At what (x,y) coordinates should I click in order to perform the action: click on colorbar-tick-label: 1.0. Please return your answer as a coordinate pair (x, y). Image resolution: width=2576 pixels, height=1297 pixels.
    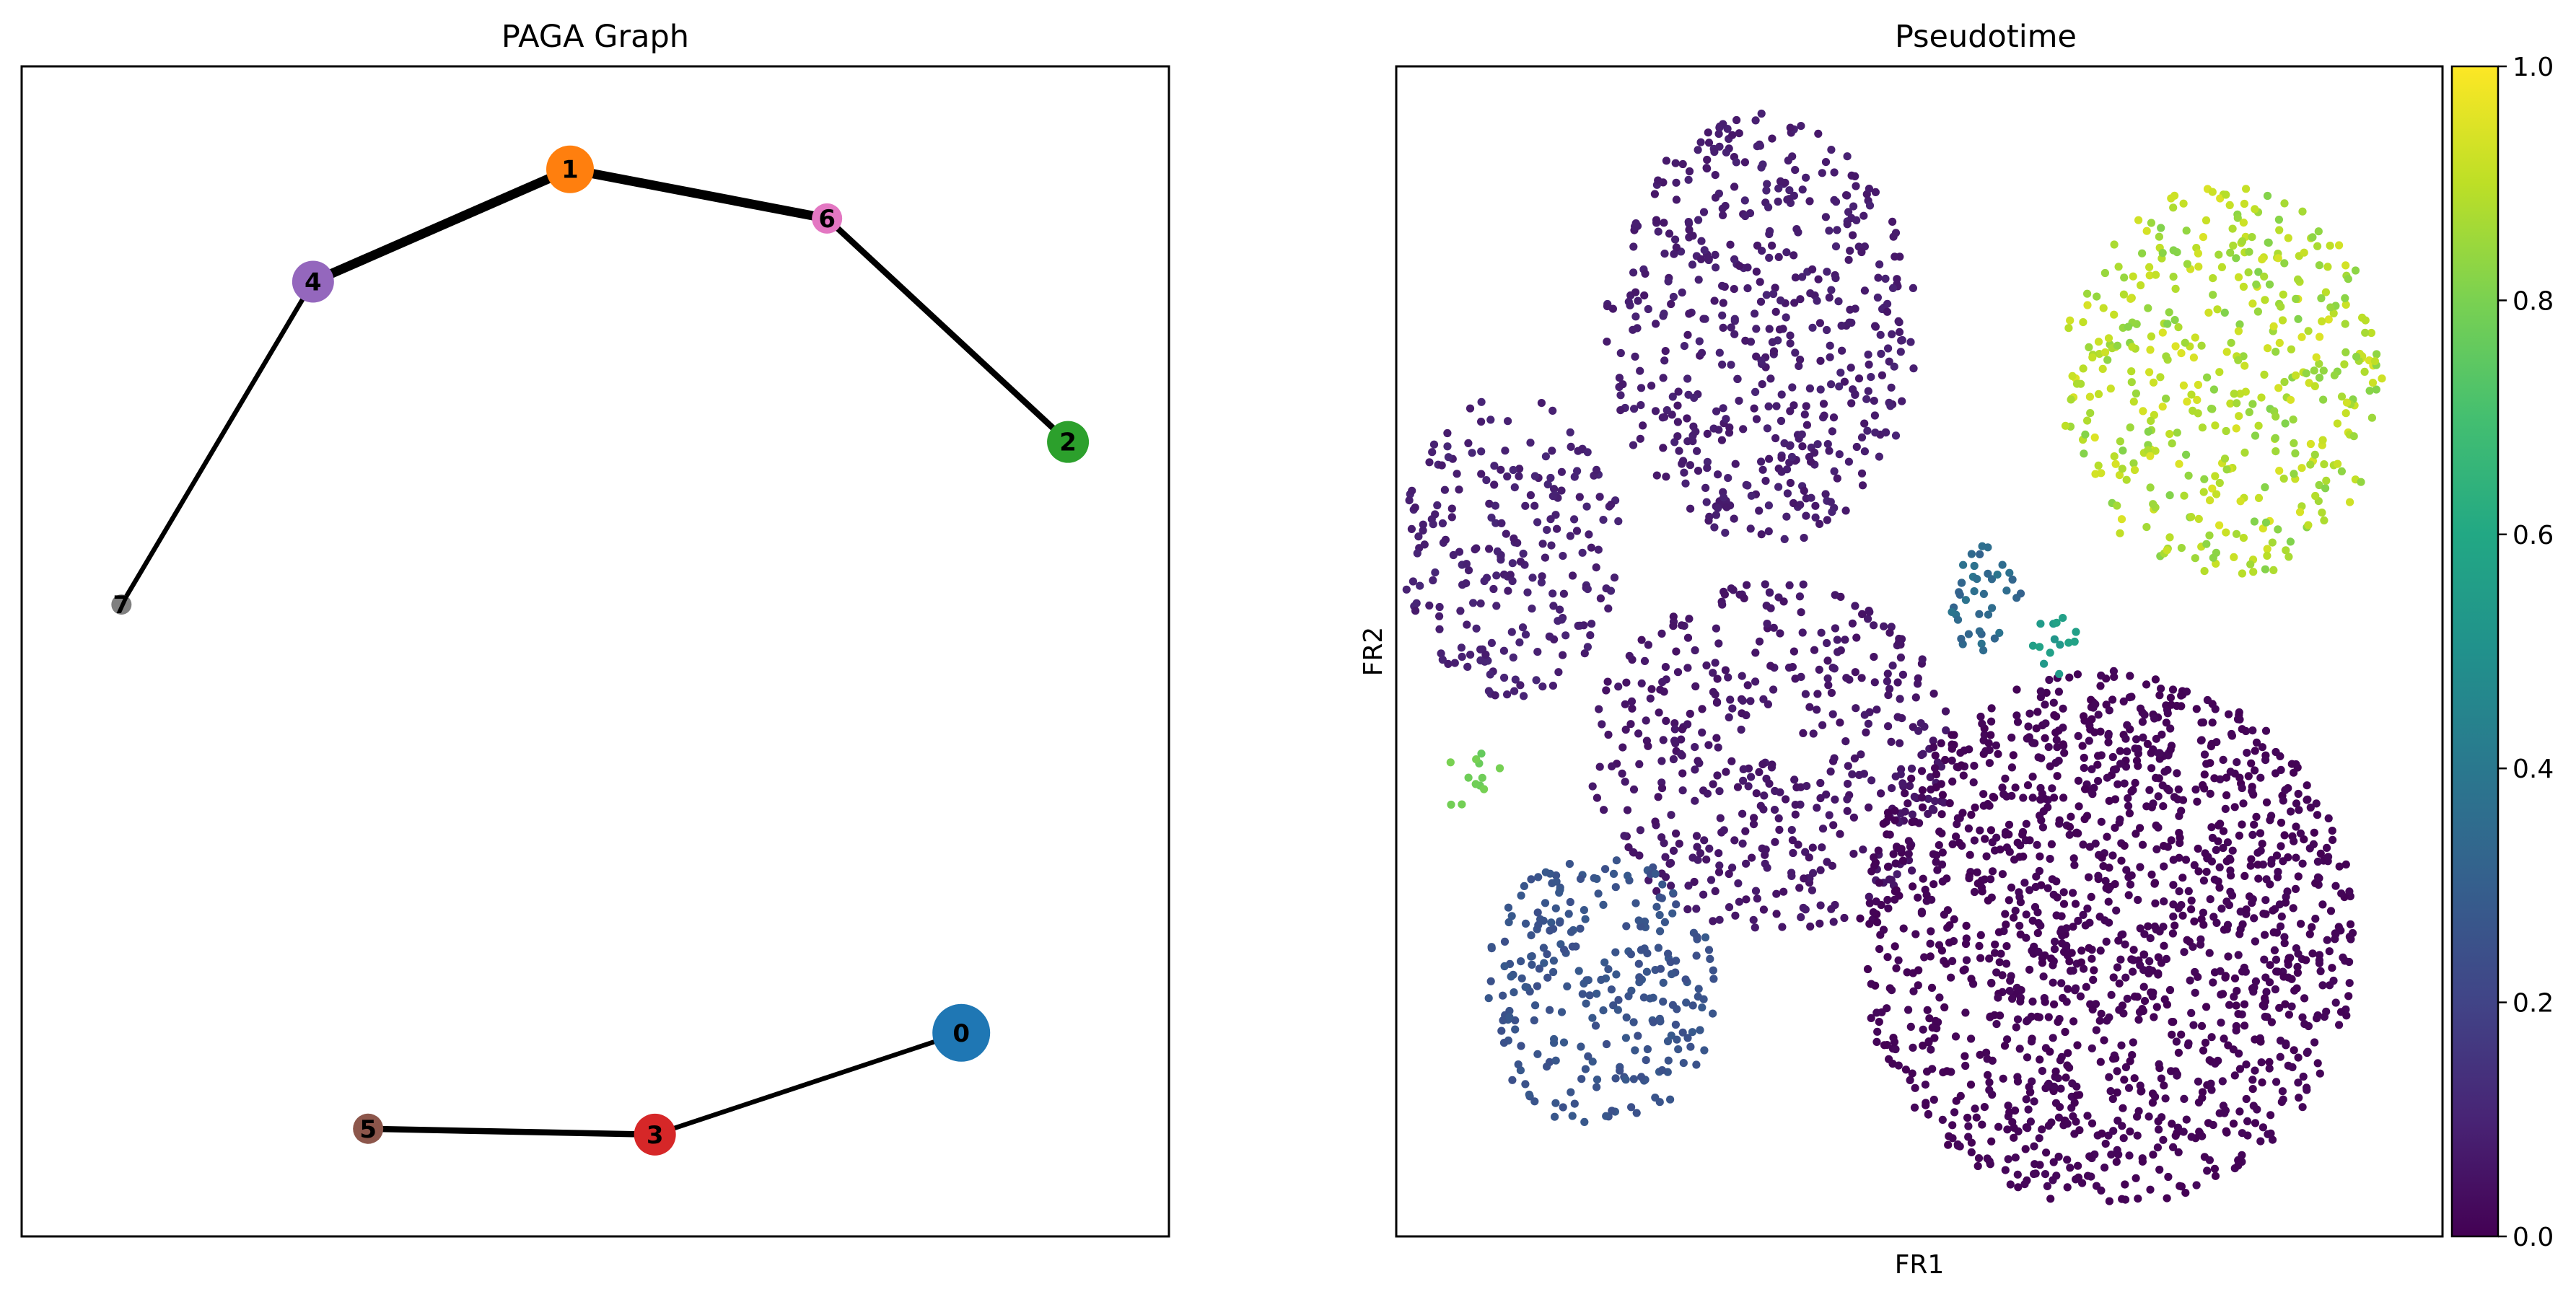
    Looking at the image, I should click on (2533, 67).